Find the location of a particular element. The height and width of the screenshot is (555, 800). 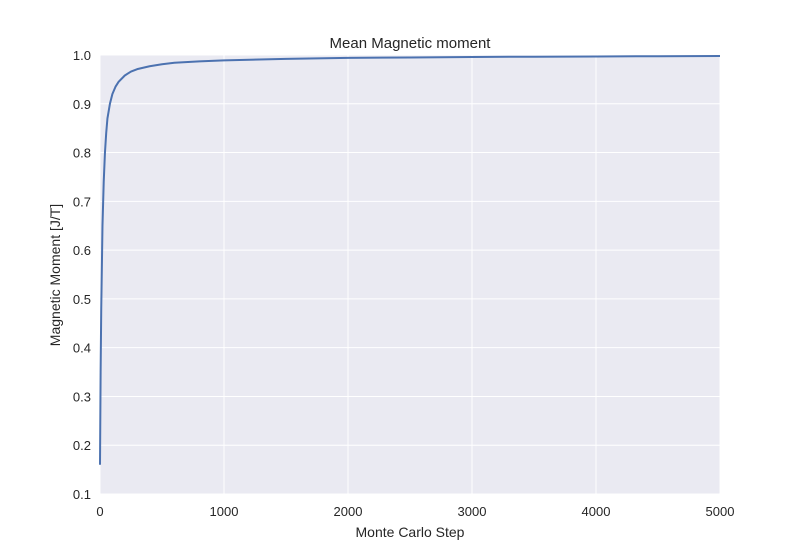

y-tick-label: 0.3 is located at coordinates (82, 396).